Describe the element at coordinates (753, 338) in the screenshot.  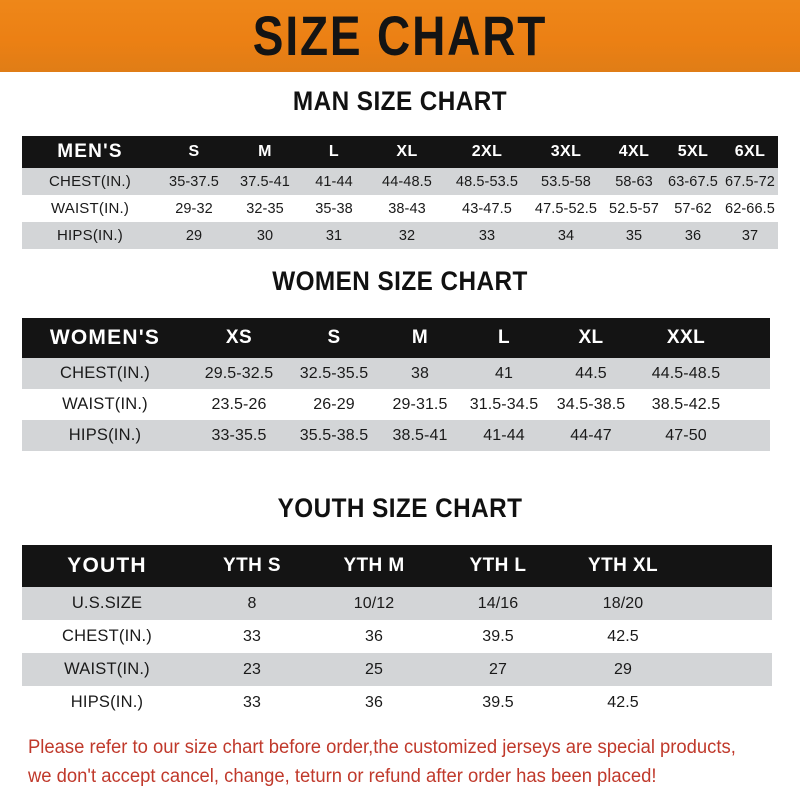
I see `women-size-spacer` at that location.